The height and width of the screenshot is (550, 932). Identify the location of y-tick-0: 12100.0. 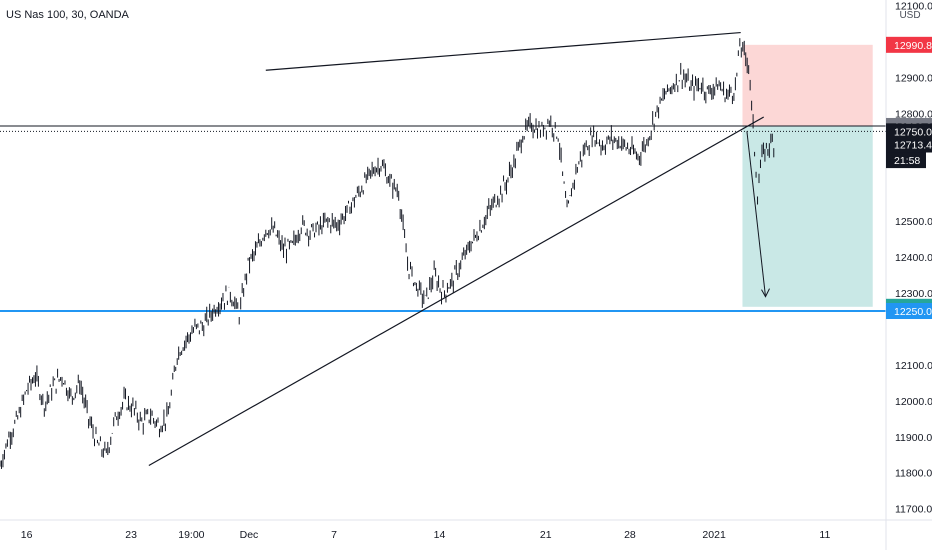
(913, 7).